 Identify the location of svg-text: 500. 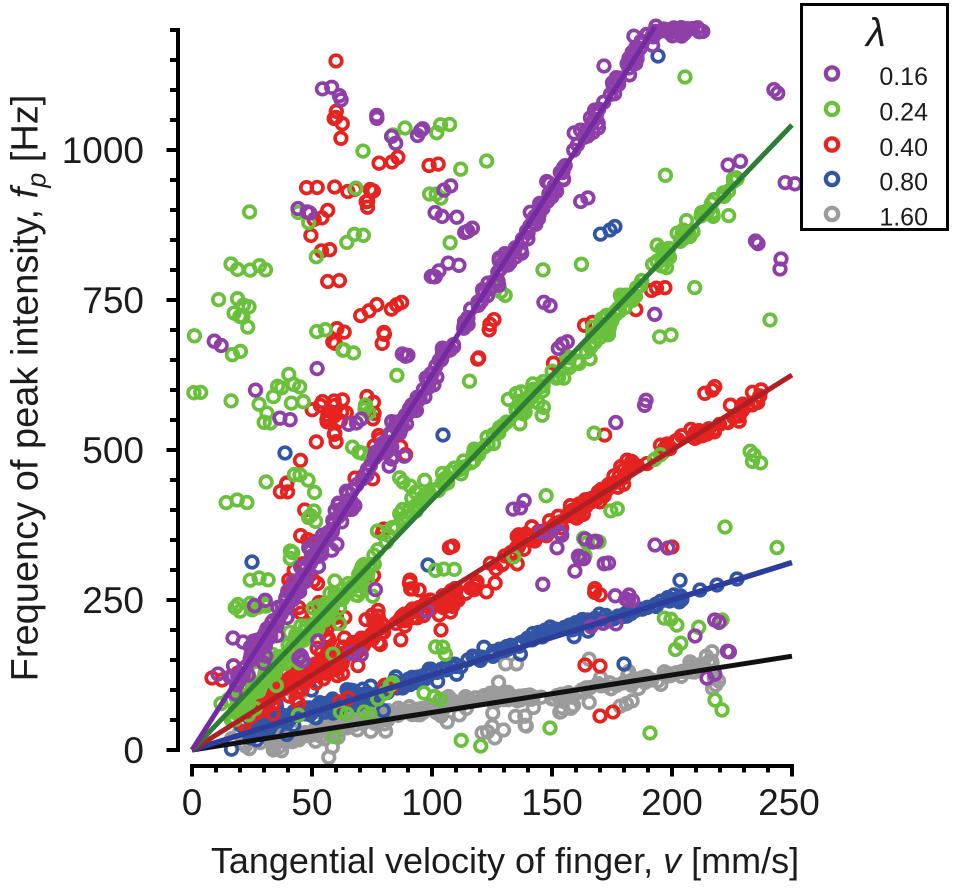
(113, 450).